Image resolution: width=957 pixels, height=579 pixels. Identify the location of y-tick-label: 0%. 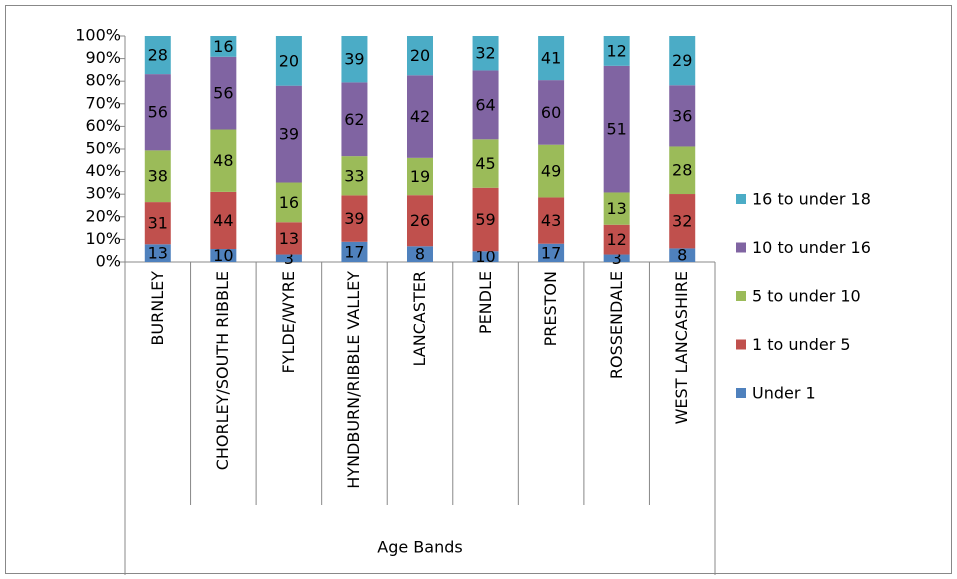
(108, 261).